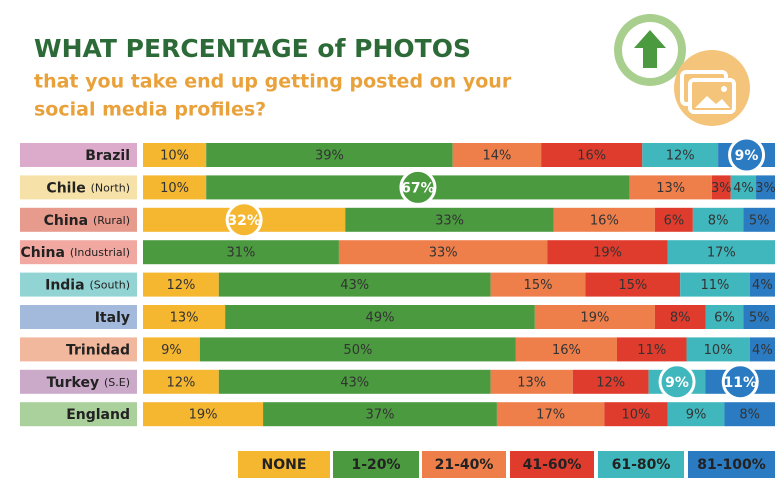 This screenshot has width=782, height=502. I want to click on value-label: 19%, so click(594, 318).